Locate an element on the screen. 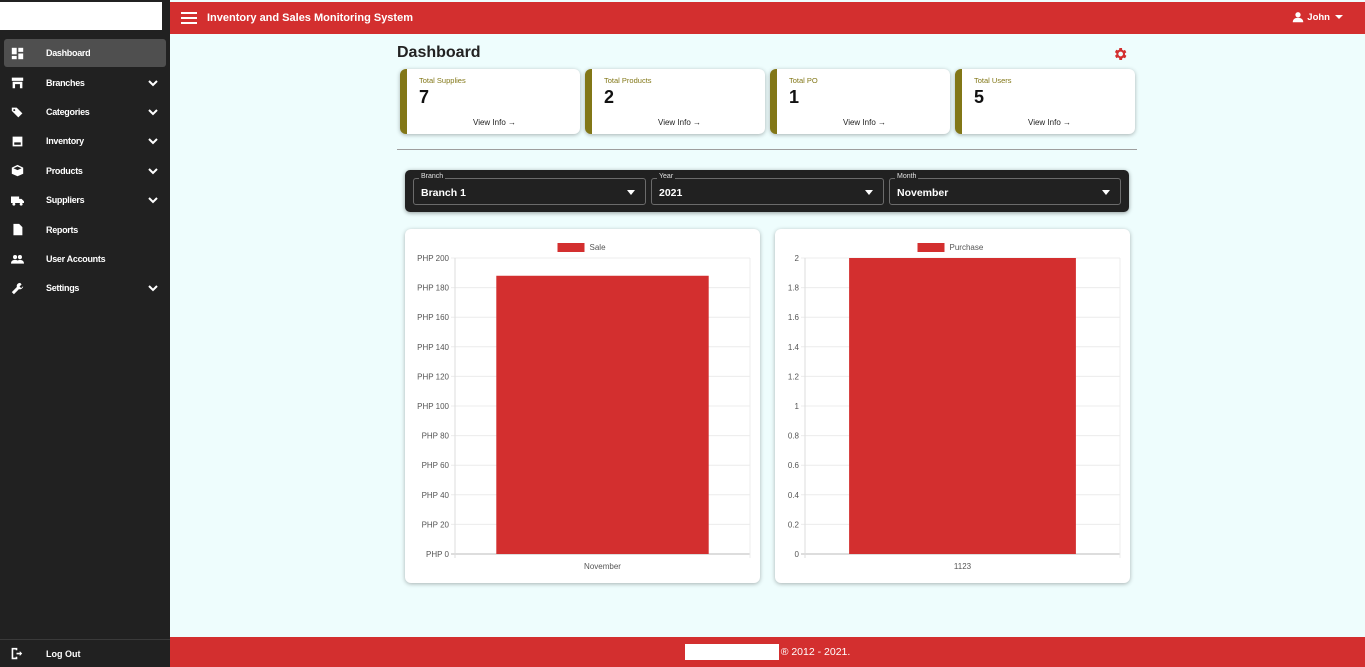 Image resolution: width=1365 pixels, height=667 pixels. y-tick-label: PHP 60 is located at coordinates (436, 465).